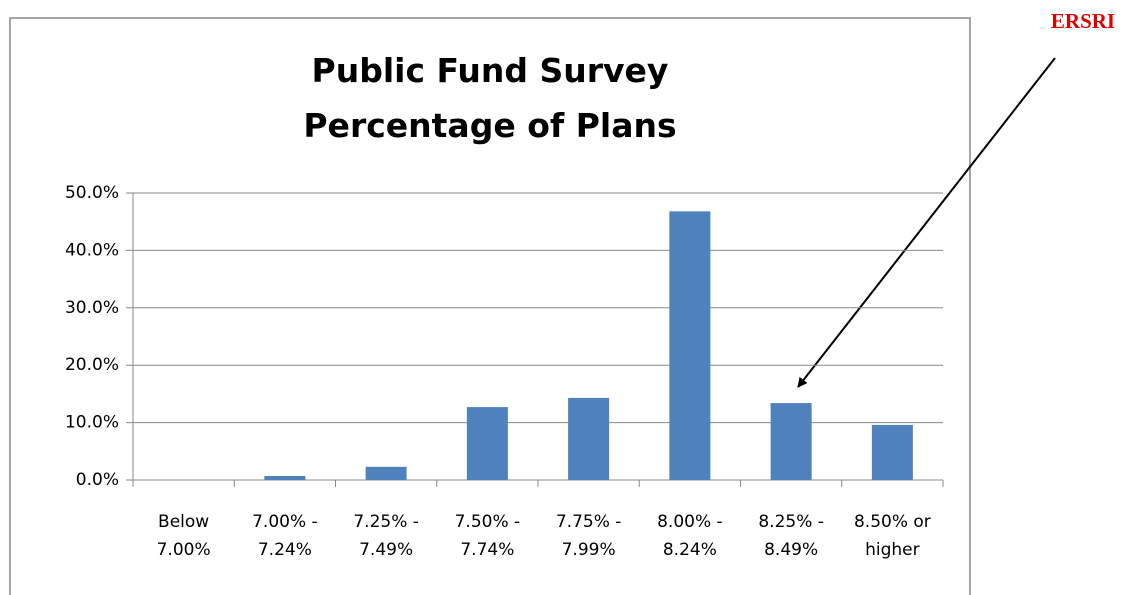 The image size is (1134, 595). Describe the element at coordinates (490, 70) in the screenshot. I see `chart-title: Public Fund Survey` at that location.